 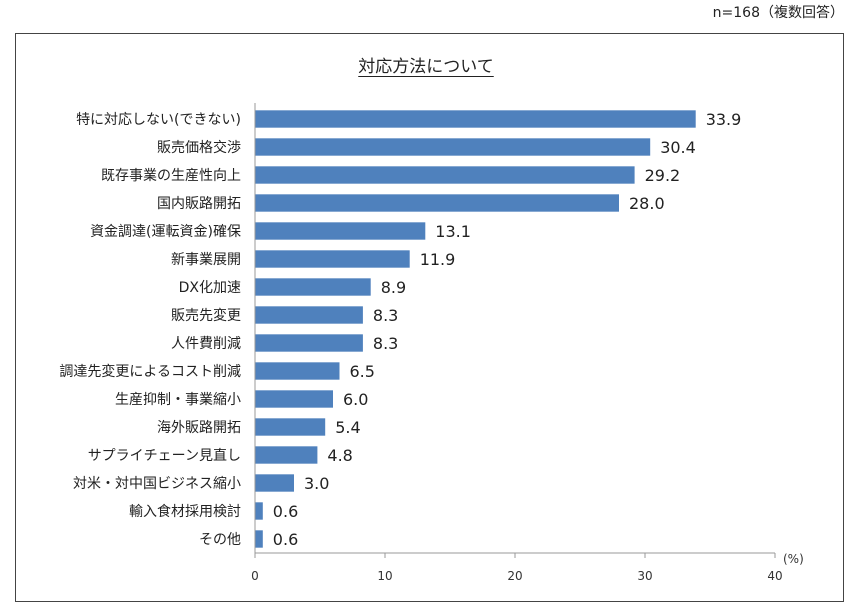 I want to click on chart-title: 対応方法について, so click(x=426, y=67).